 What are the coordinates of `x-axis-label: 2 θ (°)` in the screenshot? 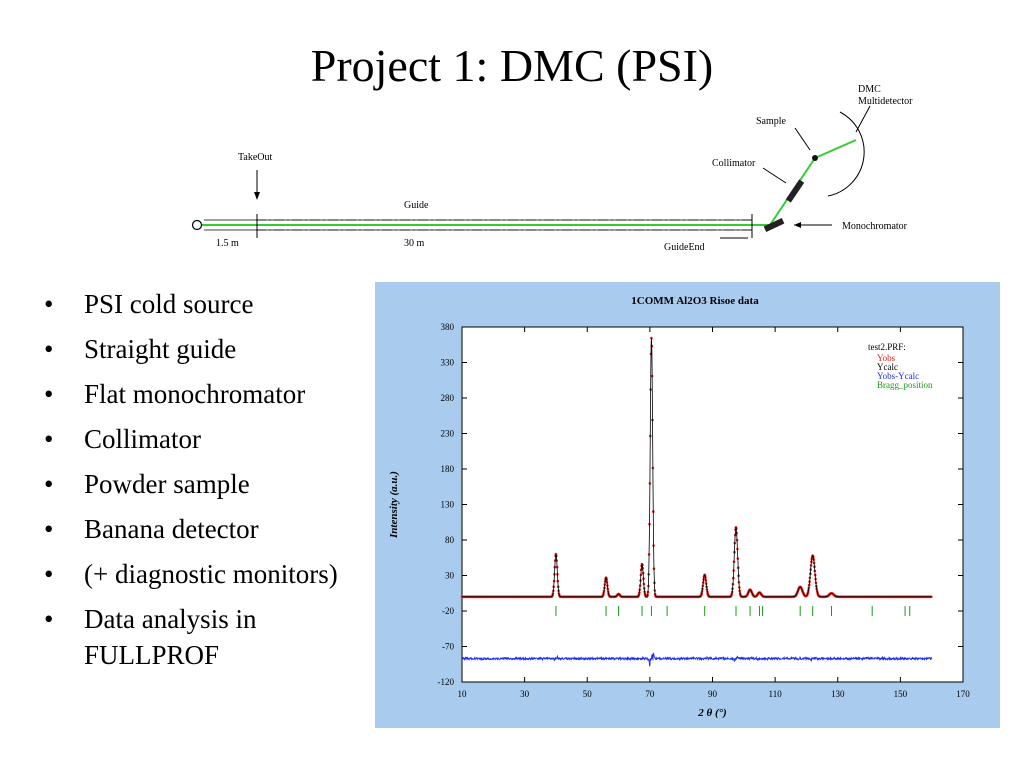 It's located at (711, 713).